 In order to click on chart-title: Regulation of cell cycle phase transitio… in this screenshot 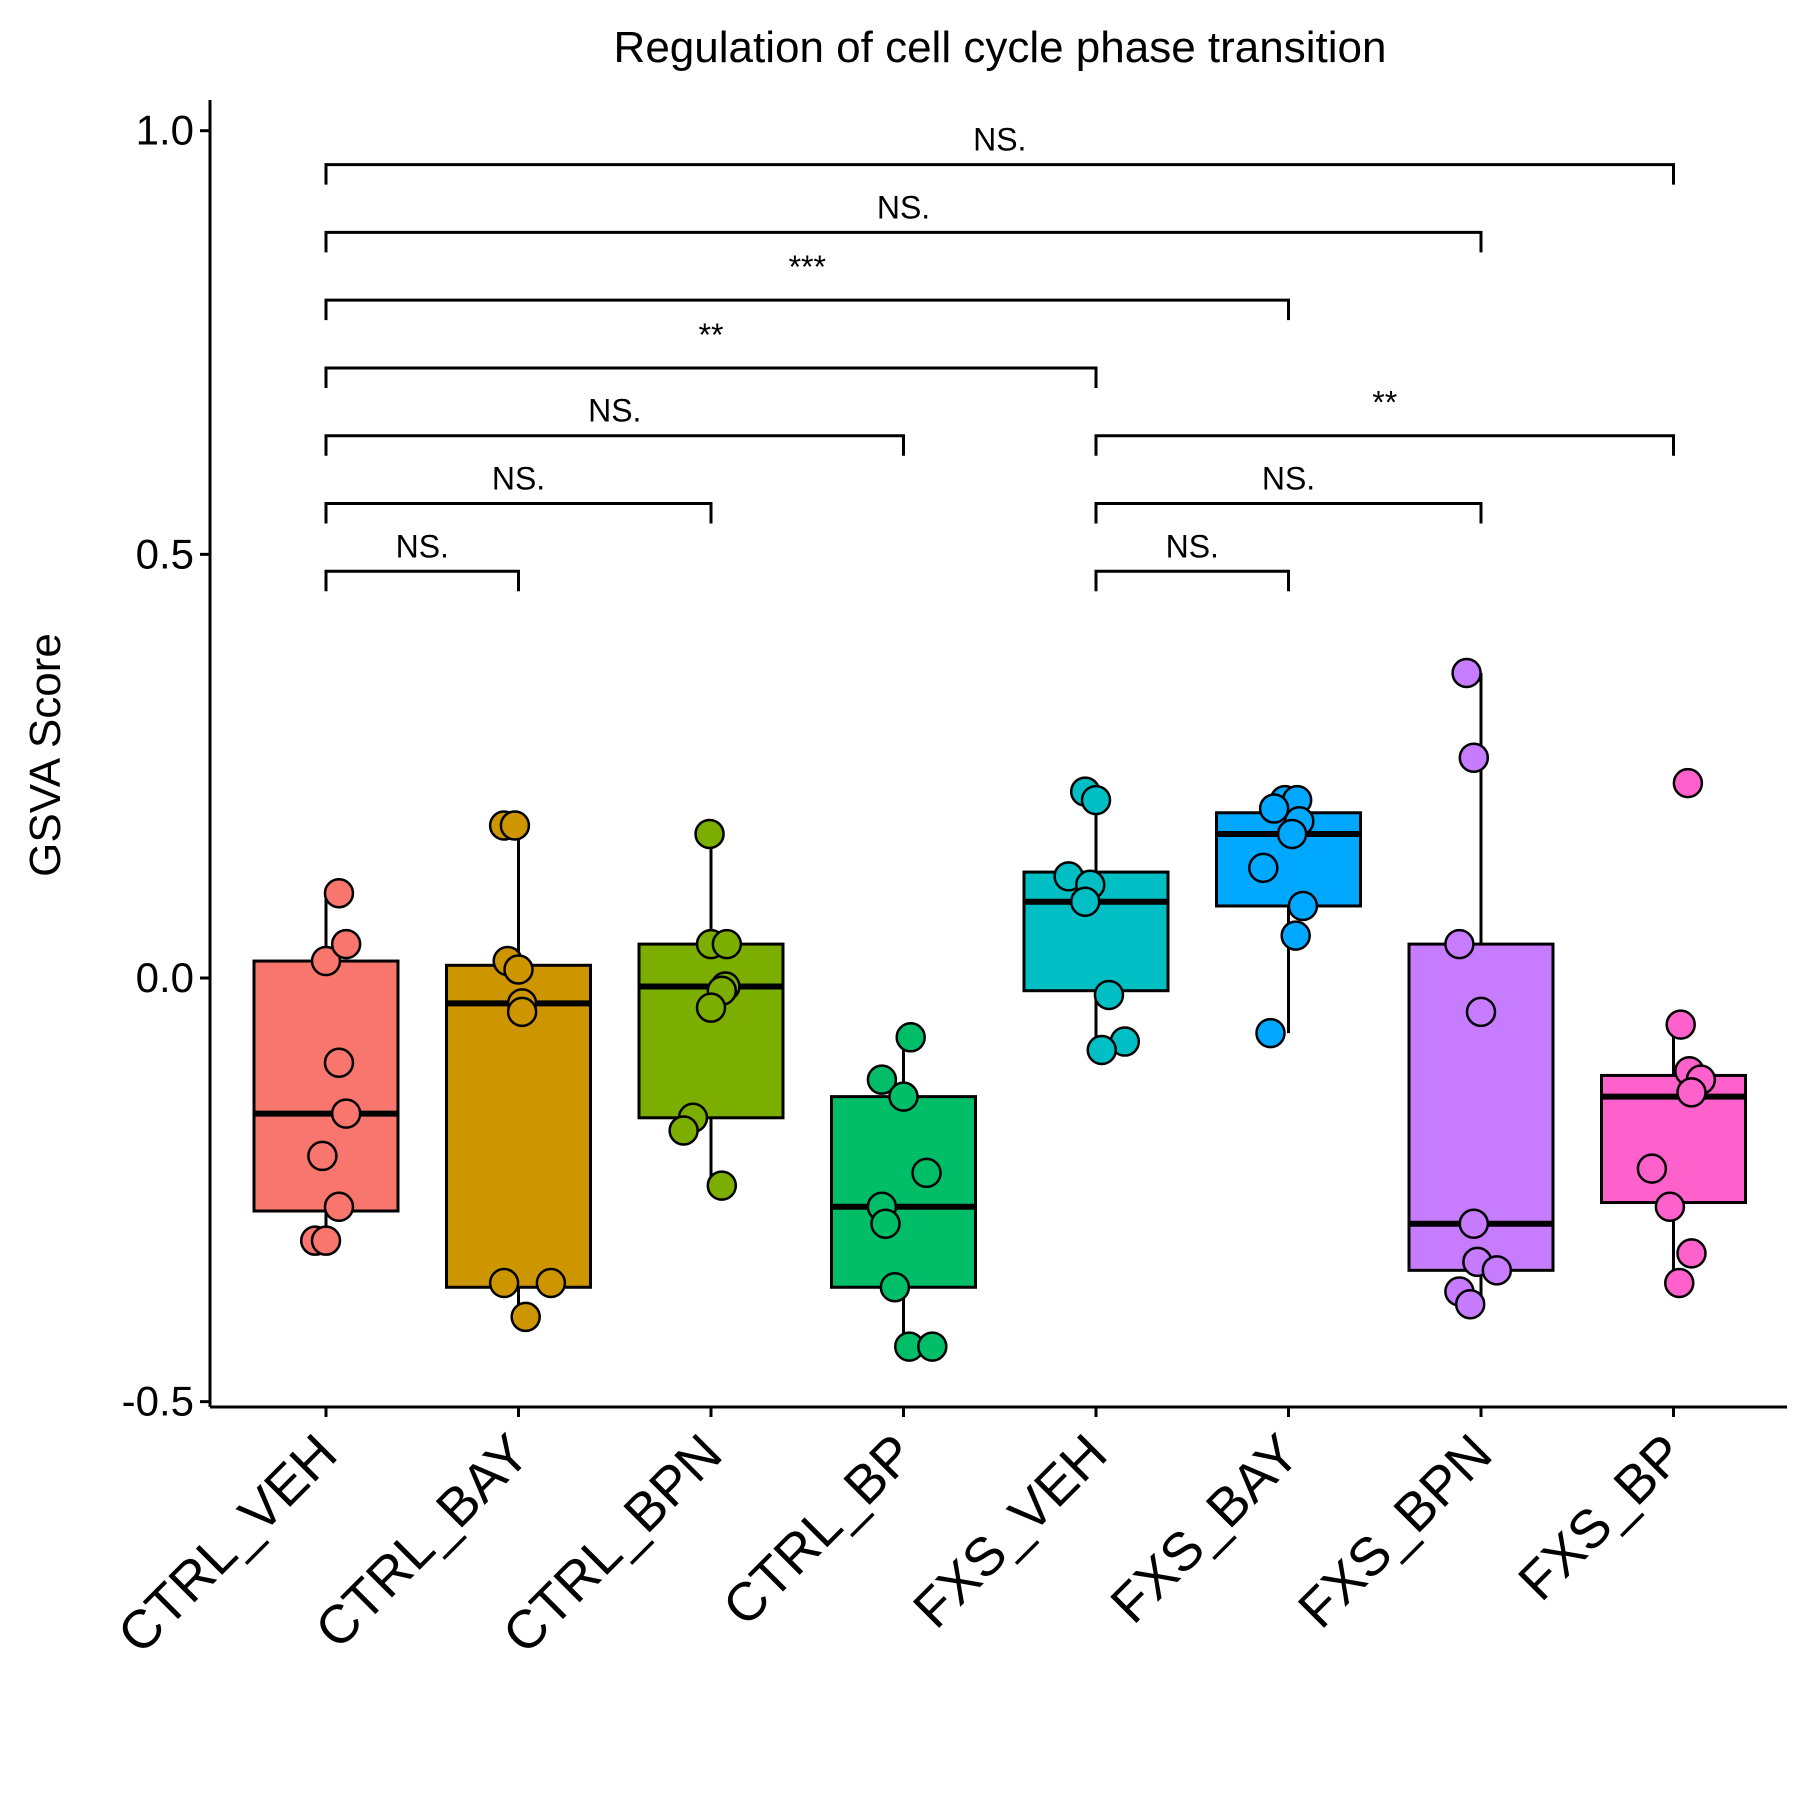, I will do `click(1000, 47)`.